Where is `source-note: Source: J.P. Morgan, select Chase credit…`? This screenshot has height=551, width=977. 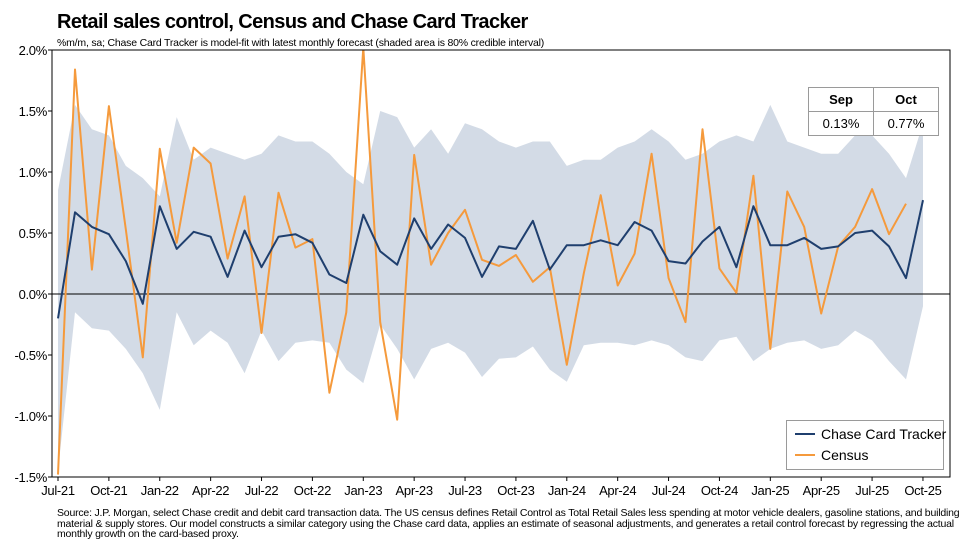
source-note: Source: J.P. Morgan, select Chase credit… is located at coordinates (508, 523).